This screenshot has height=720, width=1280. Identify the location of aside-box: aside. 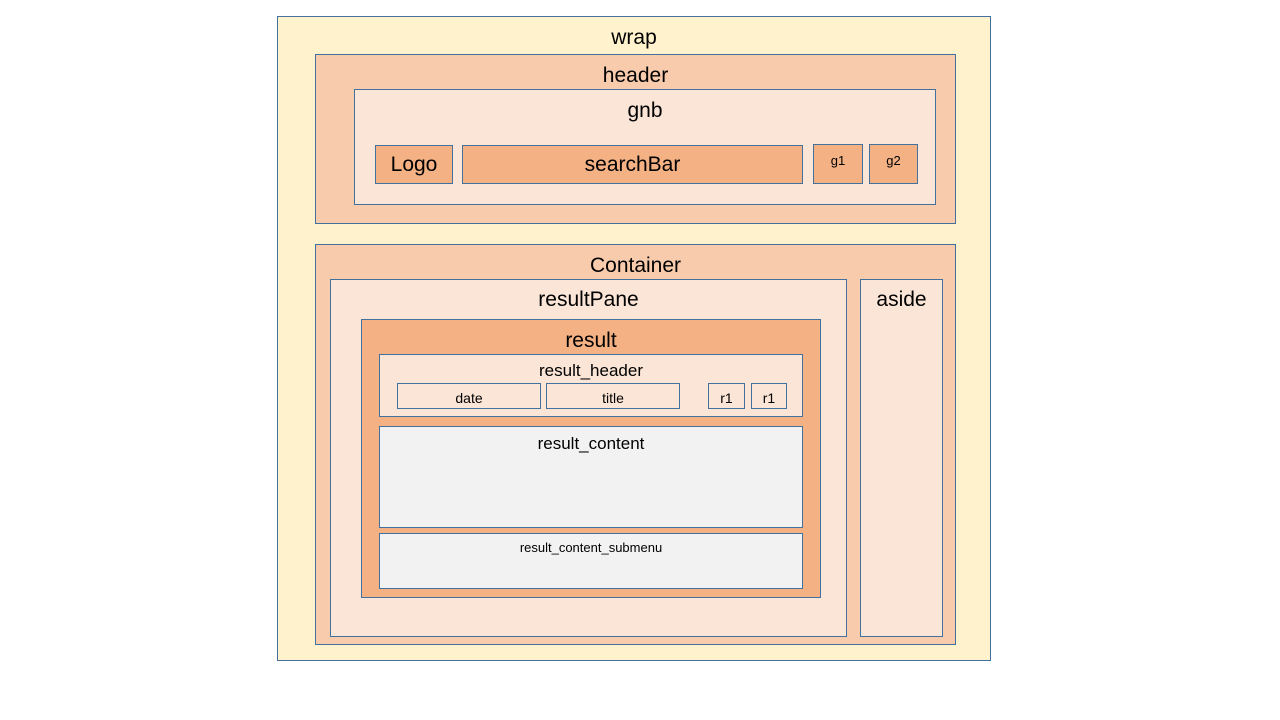
(901, 458).